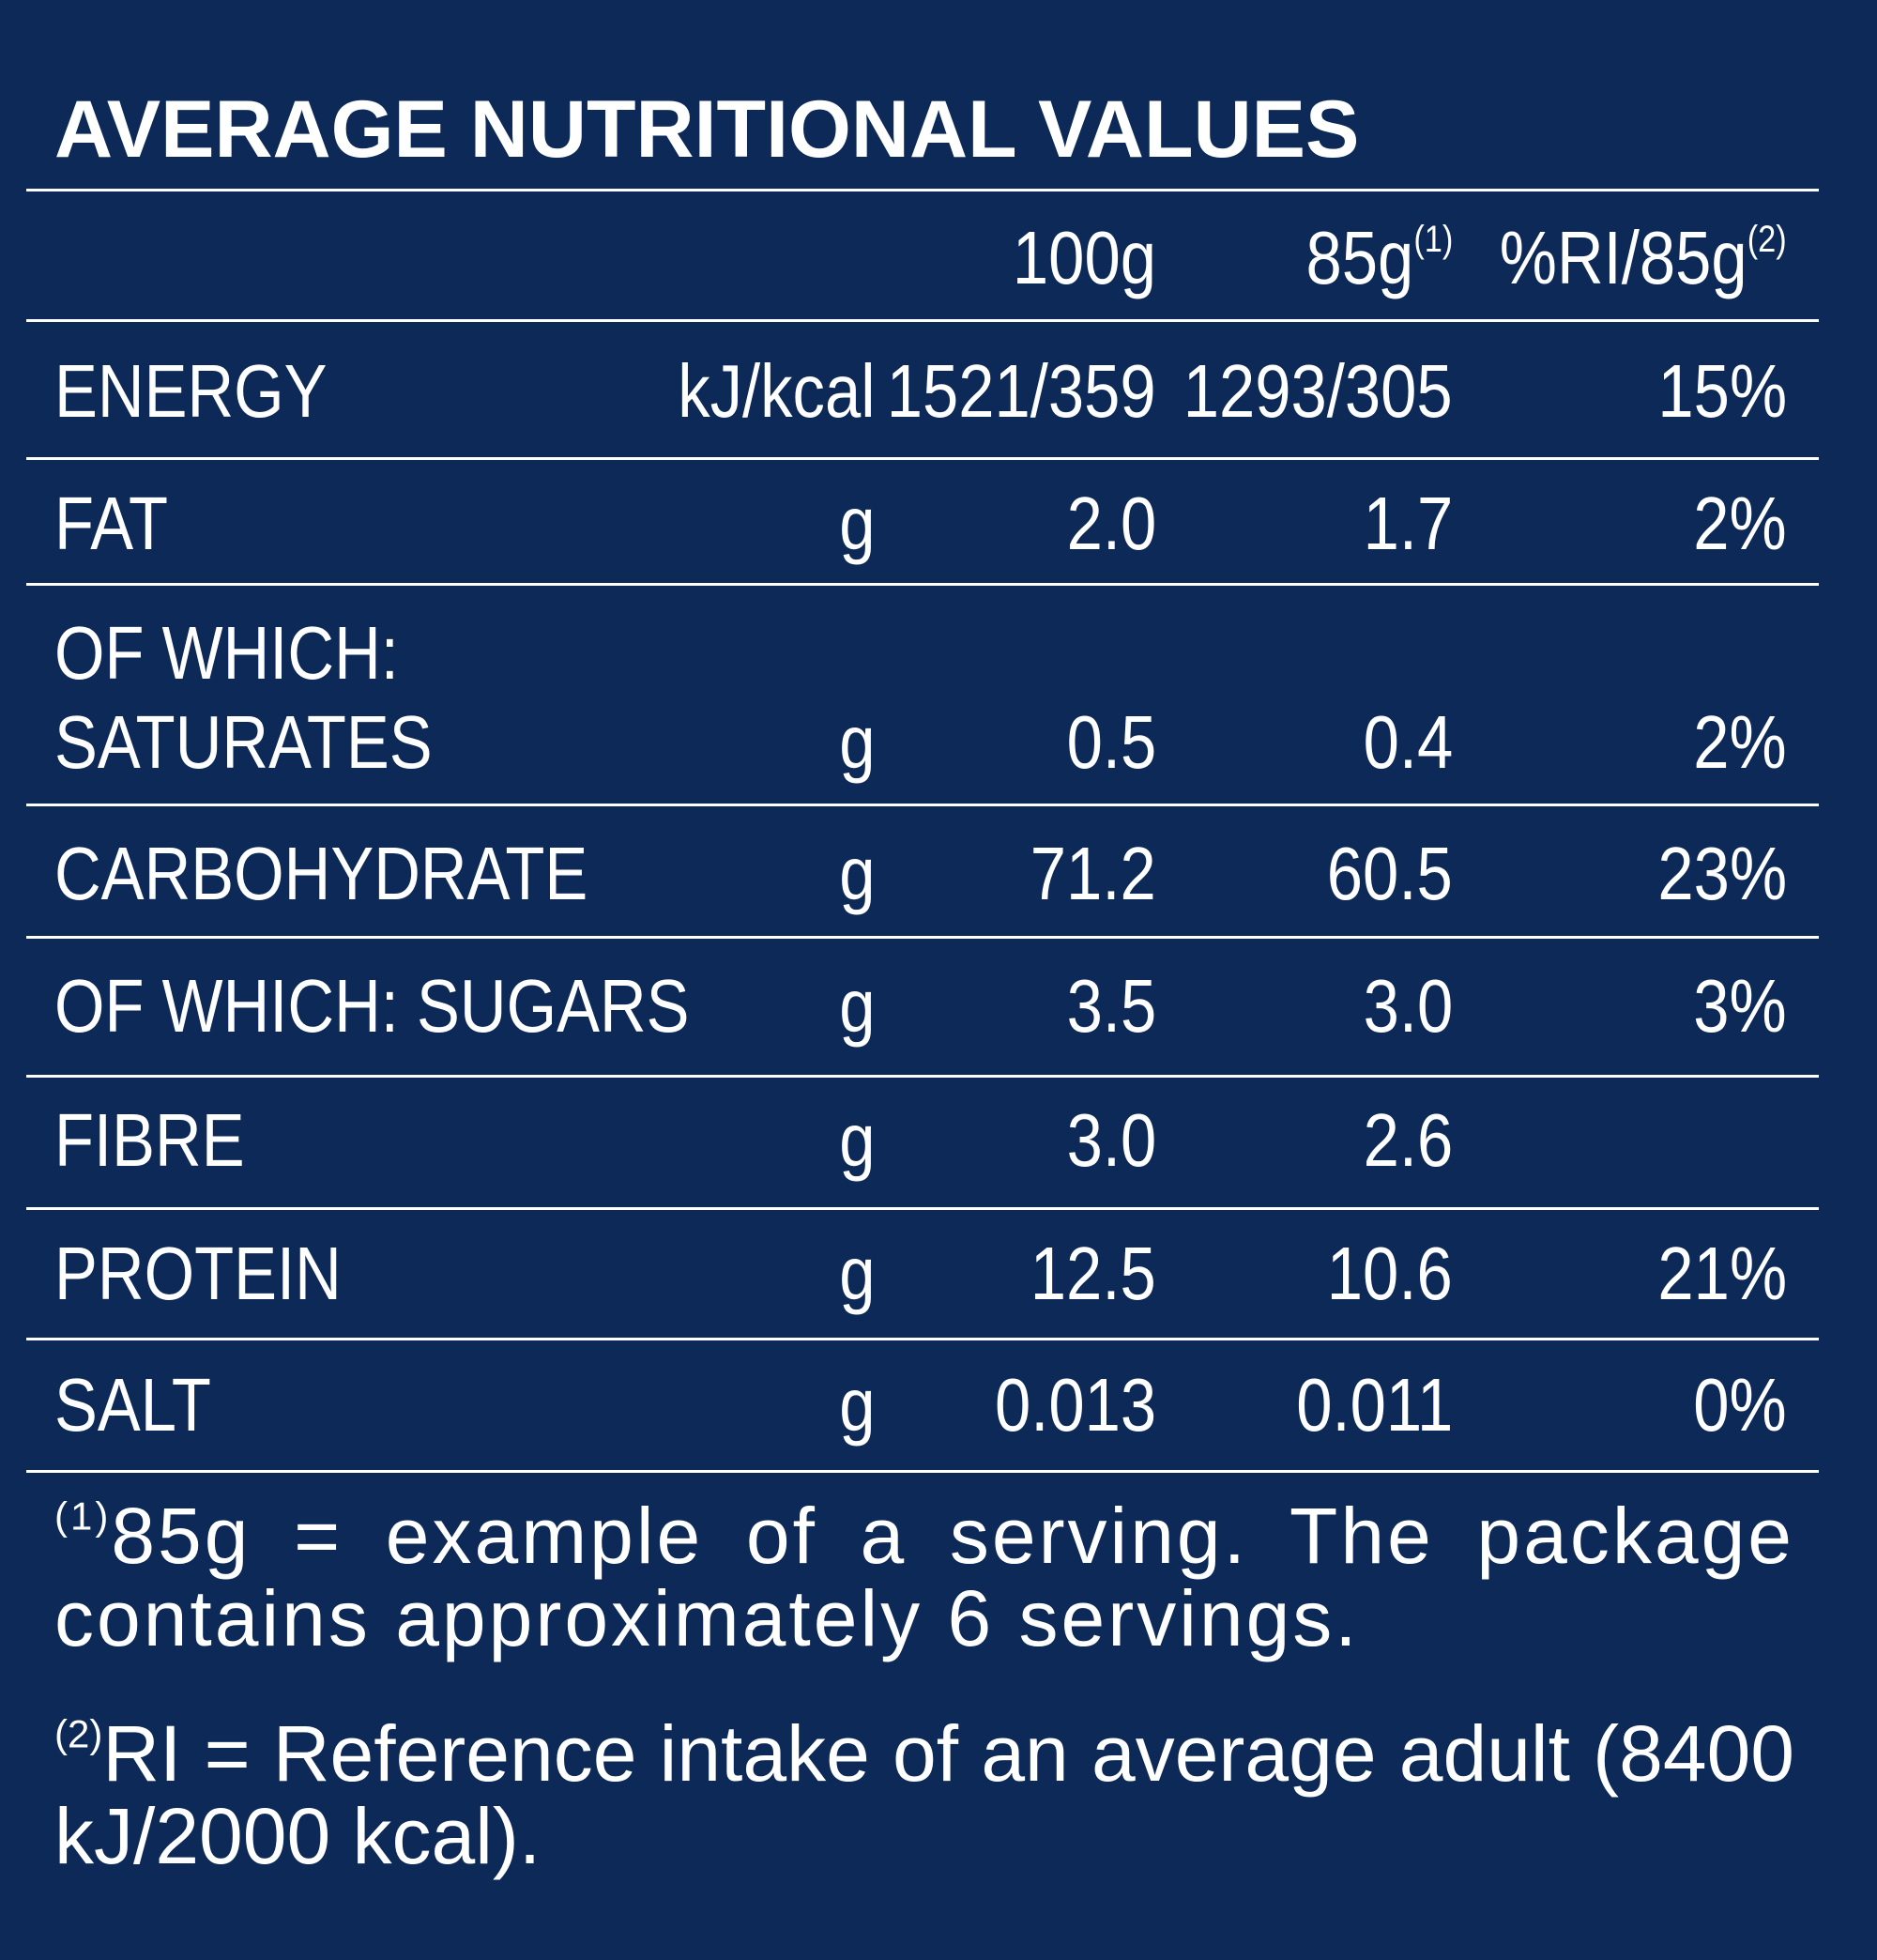 The width and height of the screenshot is (1877, 1960). Describe the element at coordinates (1408, 1006) in the screenshot. I see `row-value-85g: 3.0` at that location.